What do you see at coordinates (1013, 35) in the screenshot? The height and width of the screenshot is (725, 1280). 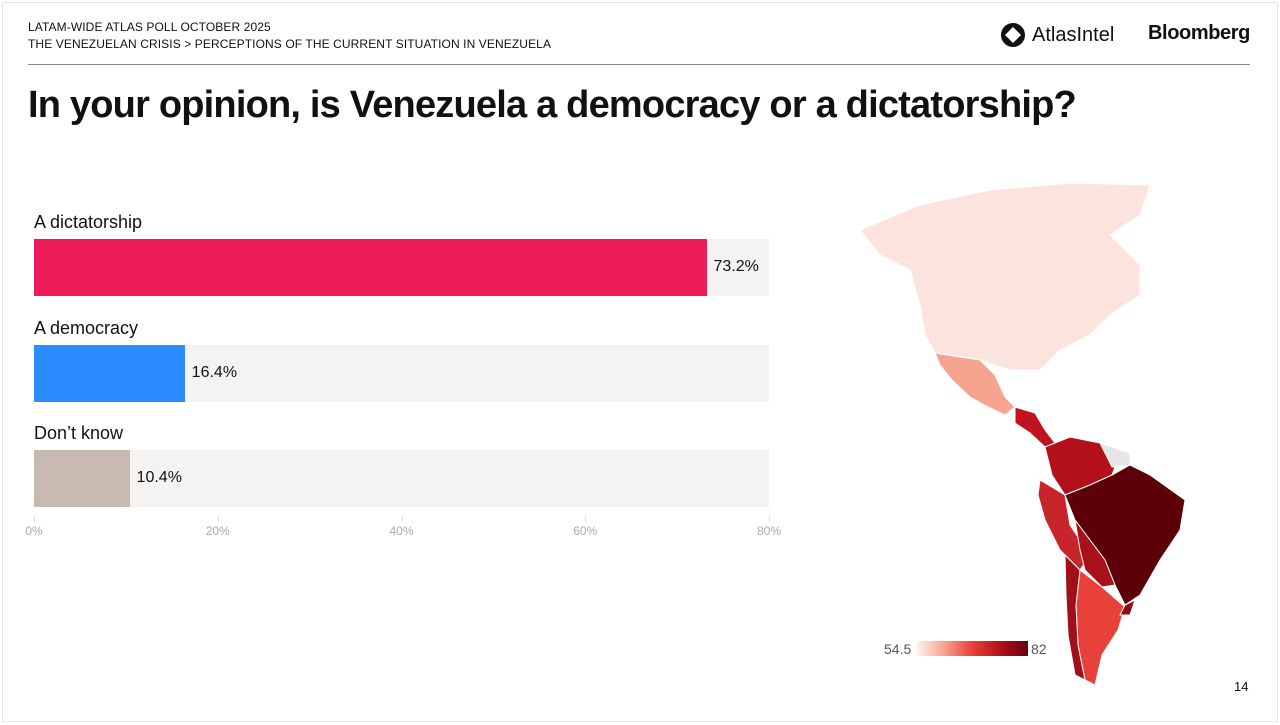 I see `atlas-diamond-icon` at bounding box center [1013, 35].